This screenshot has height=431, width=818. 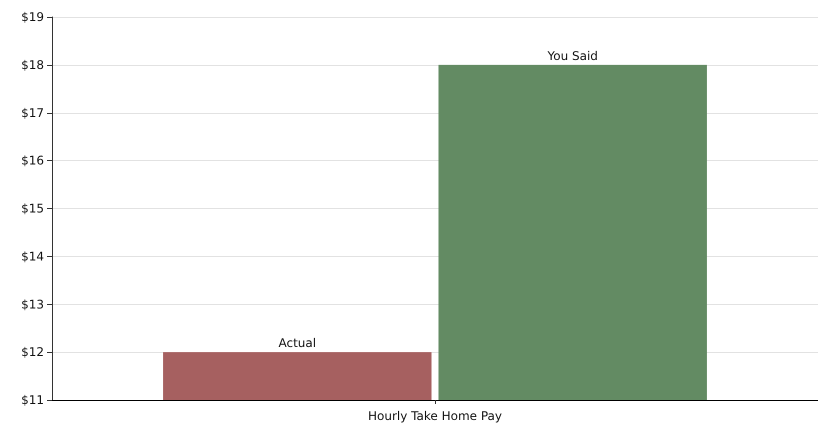 I want to click on y-tick-label: $12, so click(x=32, y=352).